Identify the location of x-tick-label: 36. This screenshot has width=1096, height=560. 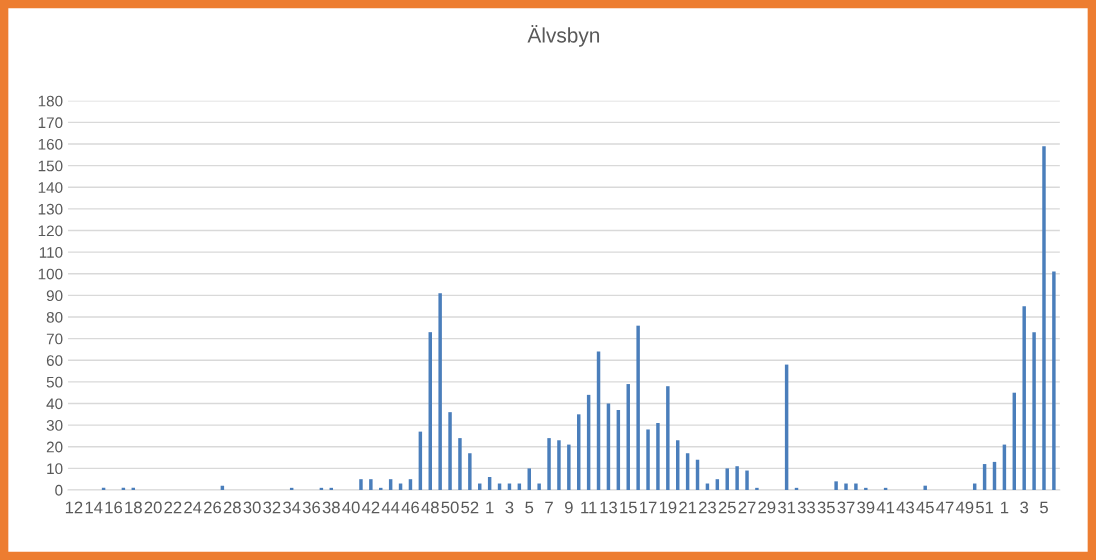
(311, 507).